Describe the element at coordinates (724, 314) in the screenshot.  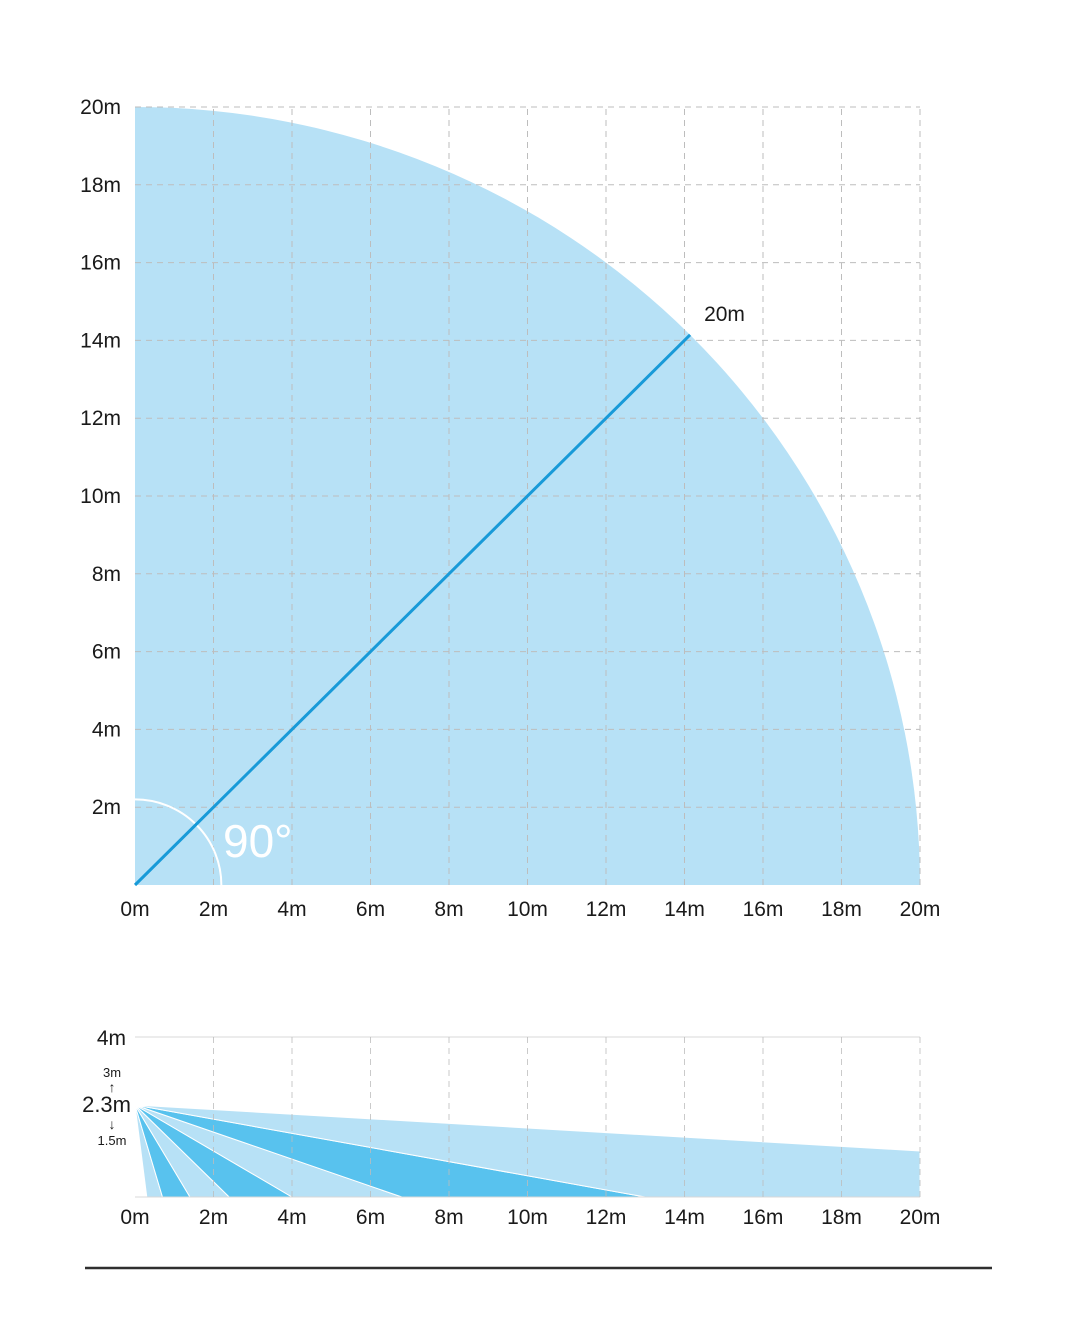
I see `radius-label: 20m` at that location.